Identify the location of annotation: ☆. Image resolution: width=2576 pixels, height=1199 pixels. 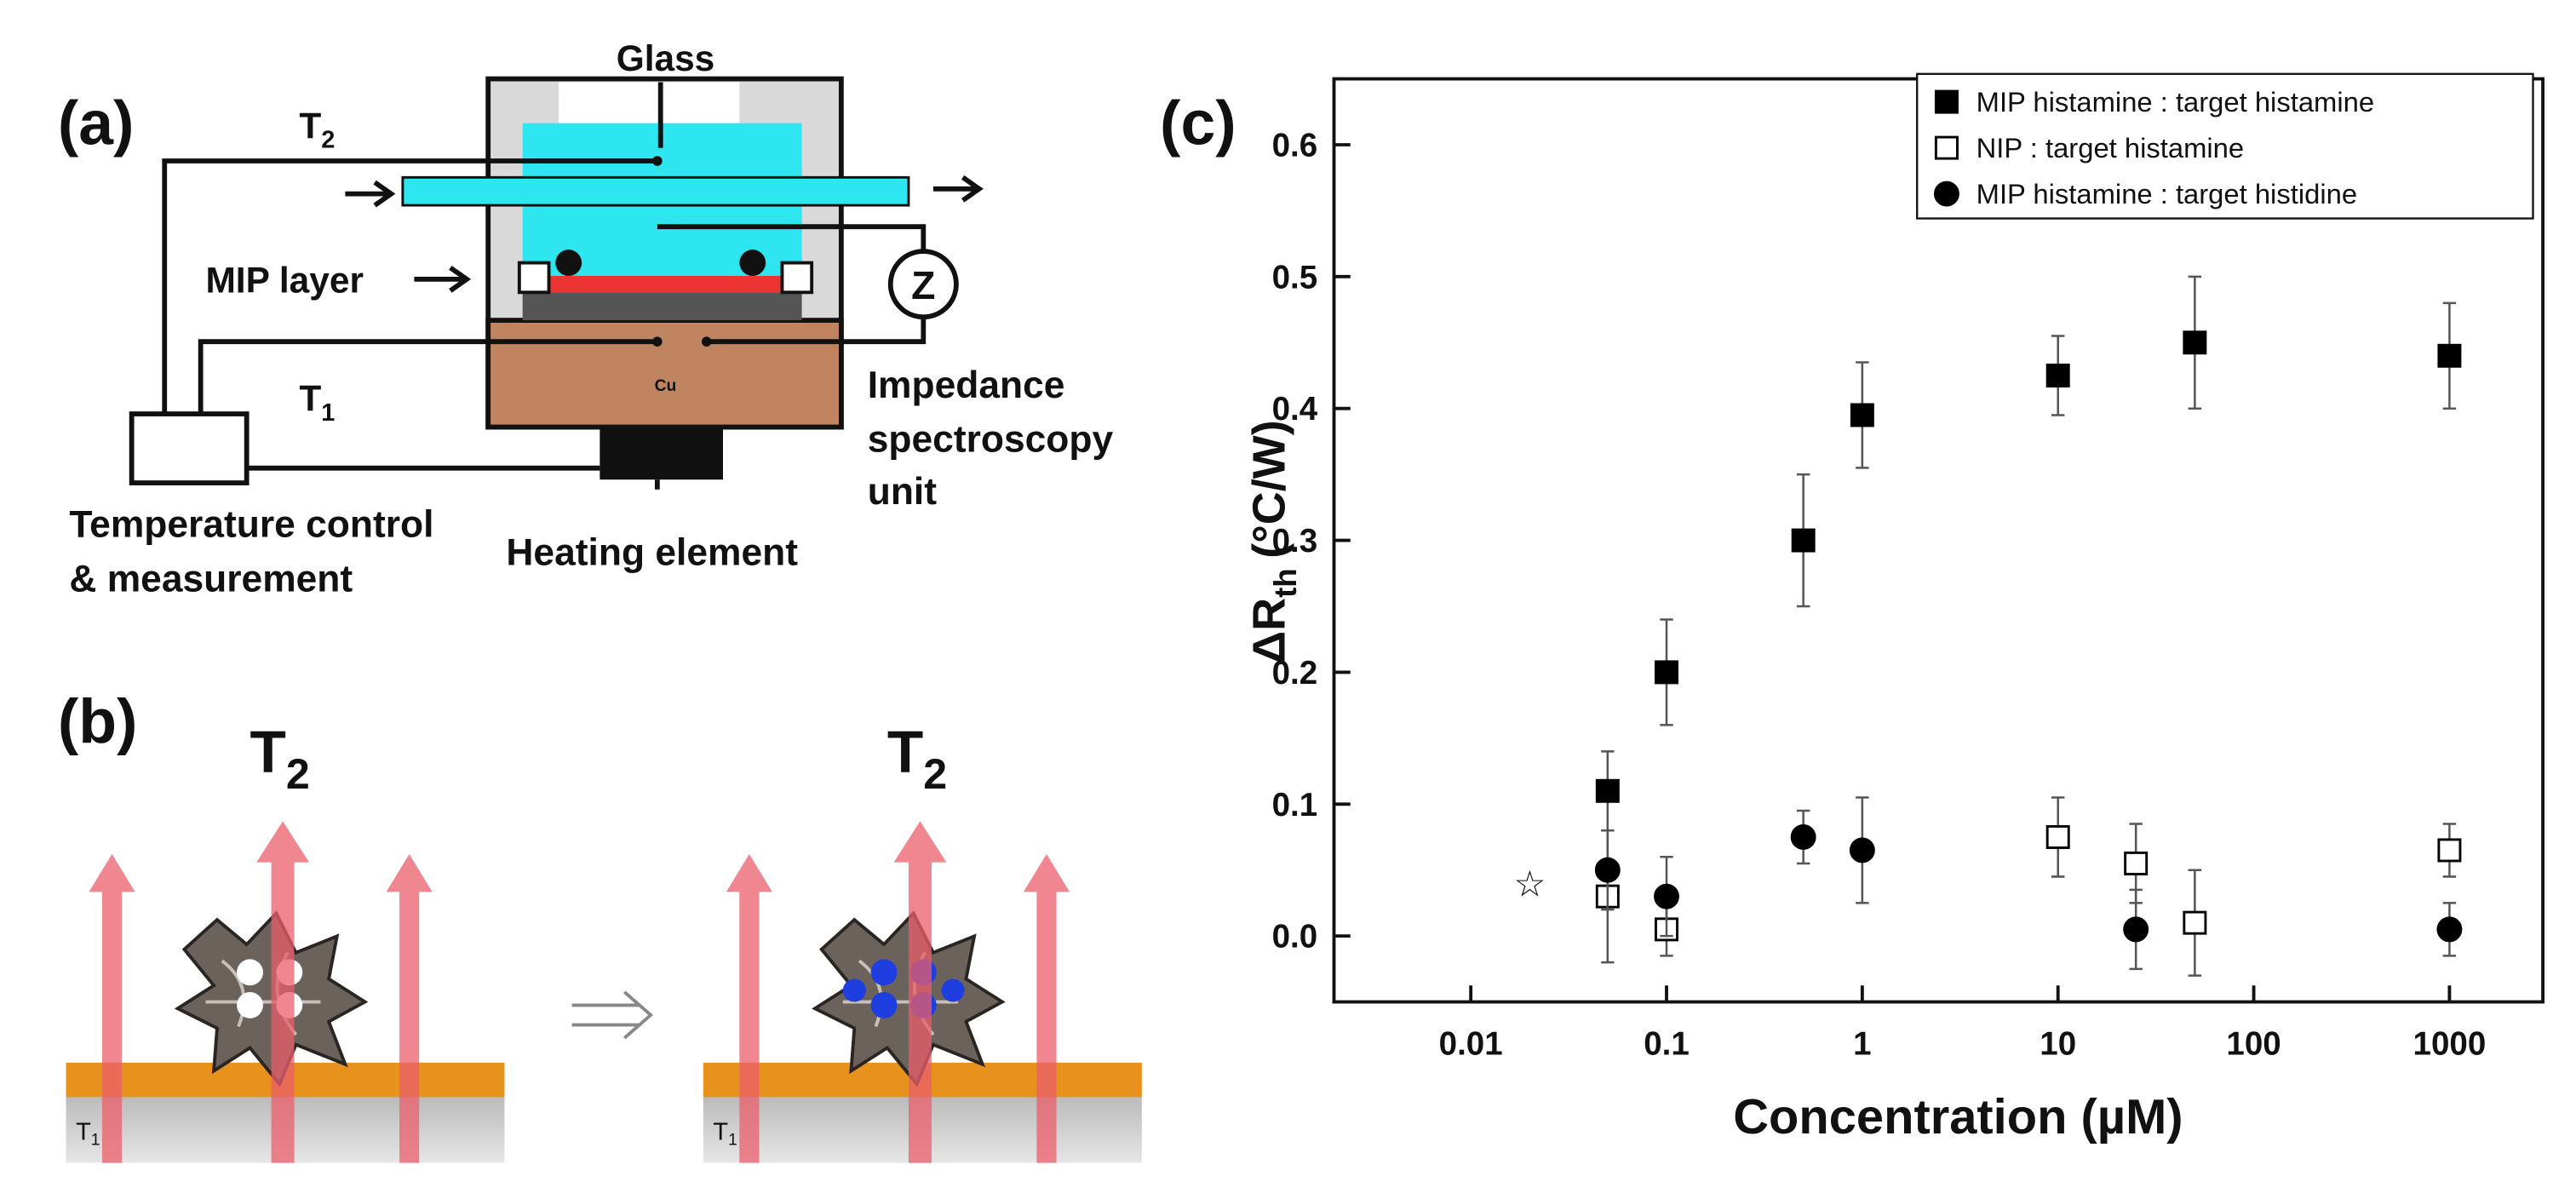
(1529, 884).